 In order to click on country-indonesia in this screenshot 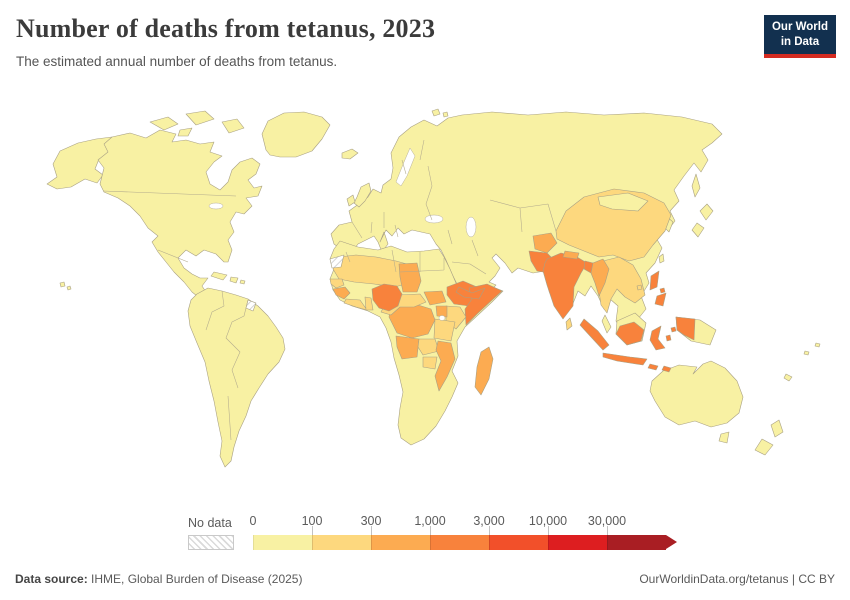, I will do `click(628, 345)`.